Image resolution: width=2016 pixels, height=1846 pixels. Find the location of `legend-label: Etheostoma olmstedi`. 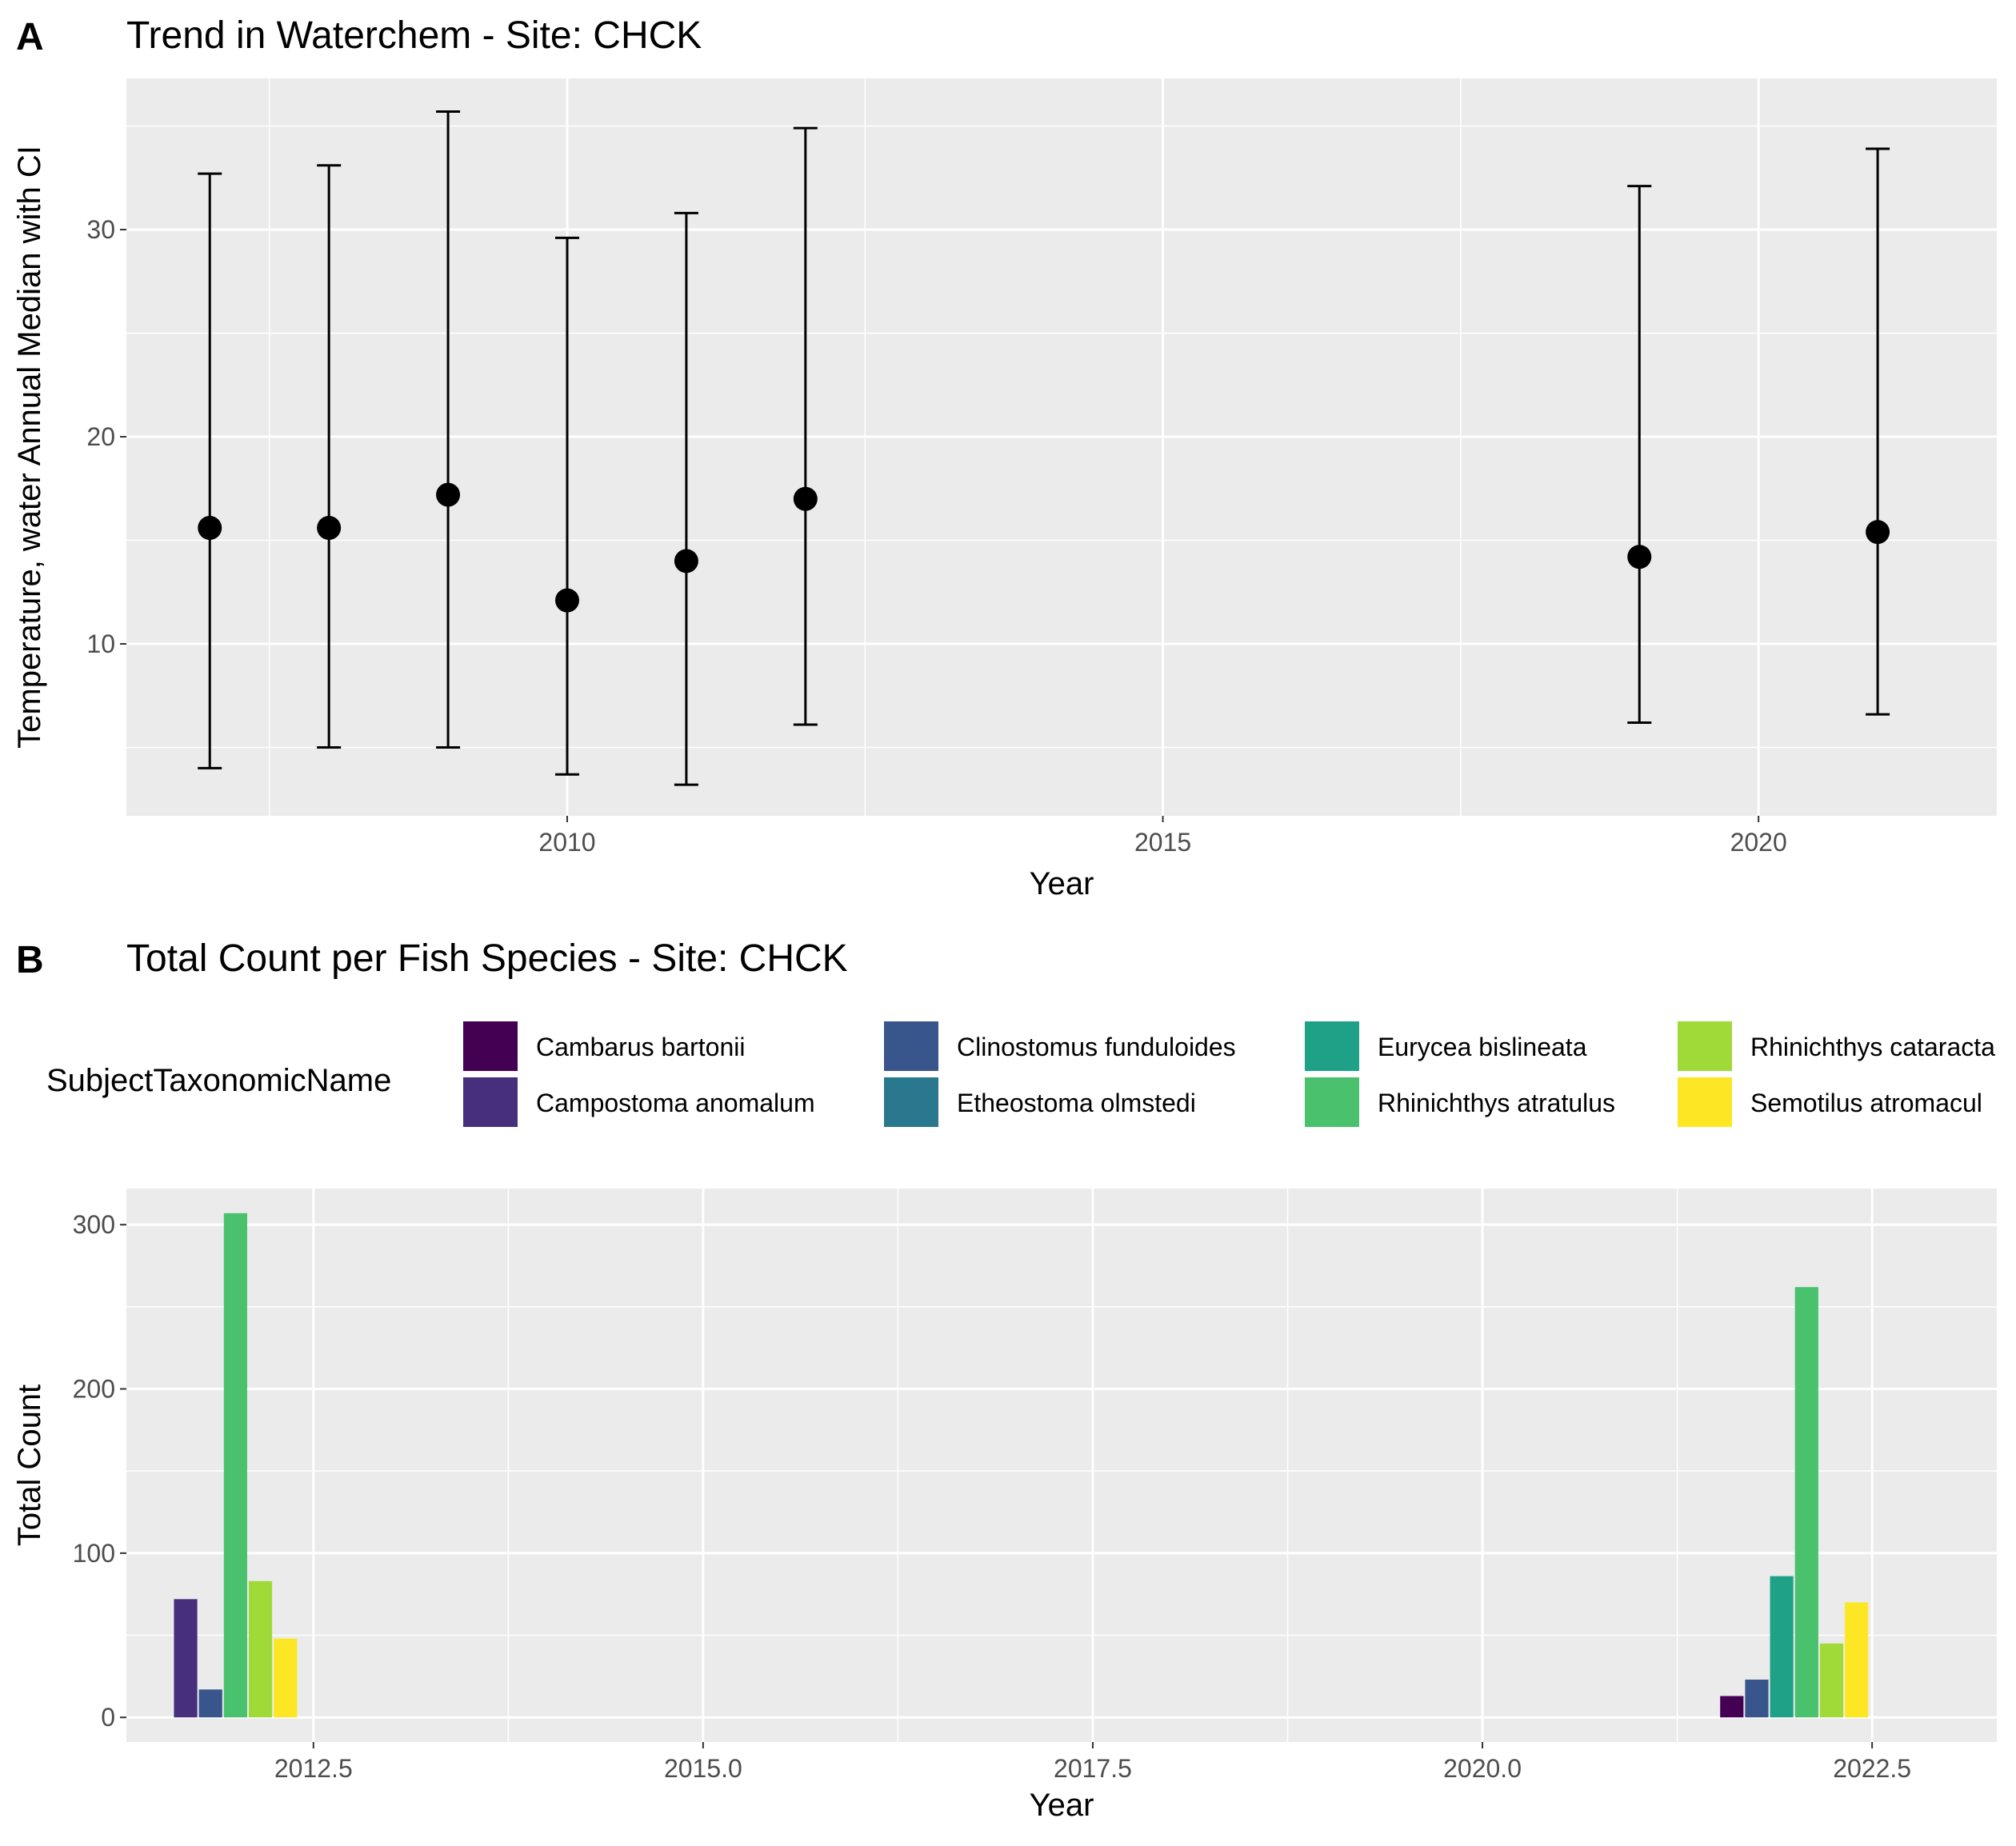

legend-label: Etheostoma olmstedi is located at coordinates (1076, 1103).